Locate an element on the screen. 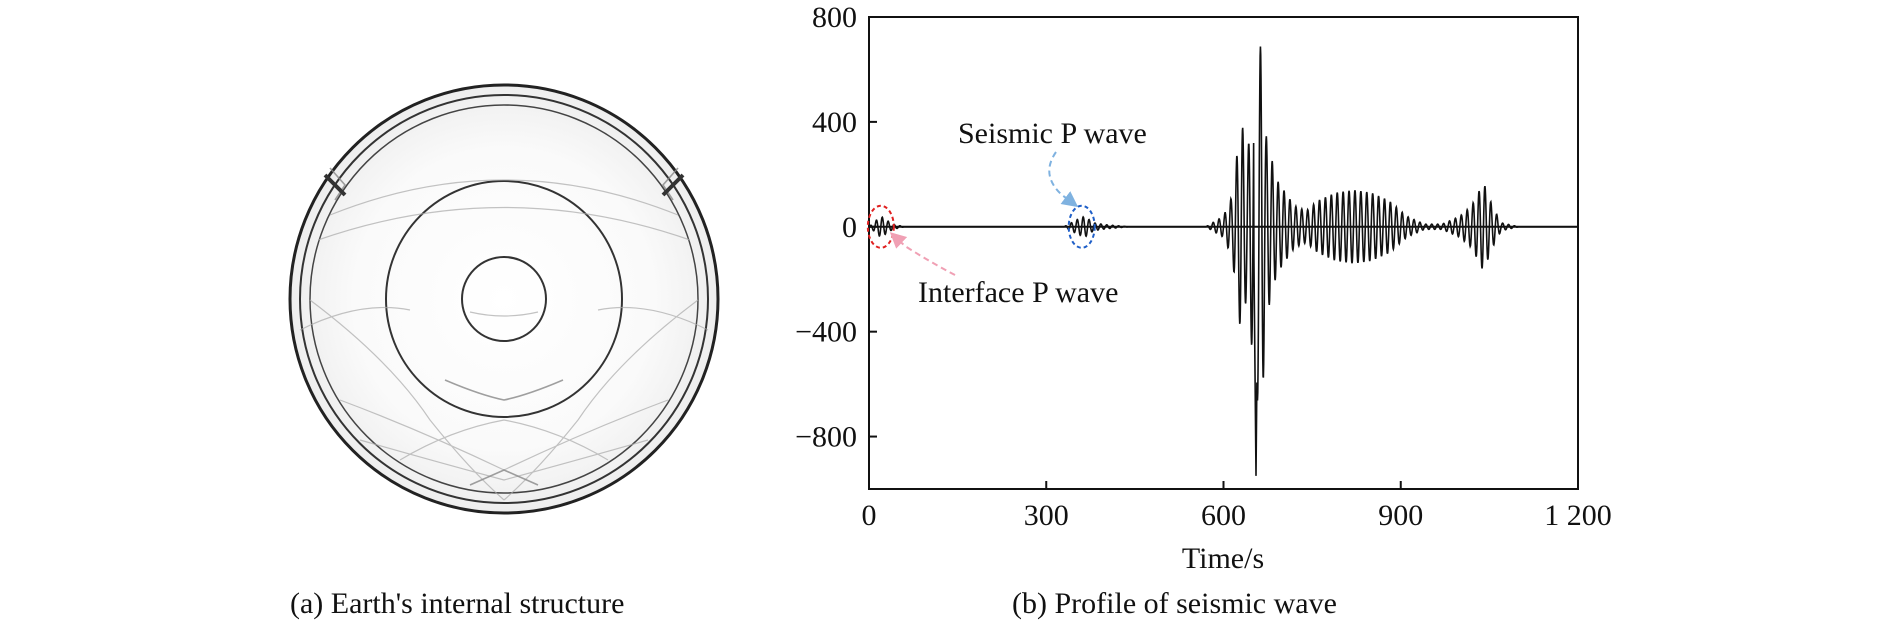 The image size is (1890, 626). interface-p-wave-label: Interface P wave is located at coordinates (1018, 292).